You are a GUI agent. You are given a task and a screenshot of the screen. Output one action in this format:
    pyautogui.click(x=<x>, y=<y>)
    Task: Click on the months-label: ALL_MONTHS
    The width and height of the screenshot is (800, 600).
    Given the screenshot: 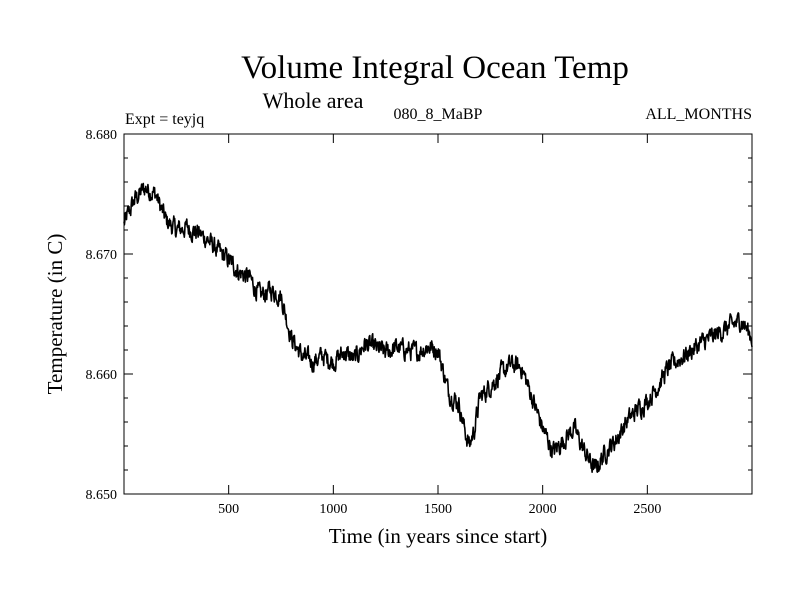 What is the action you would take?
    pyautogui.click(x=698, y=114)
    